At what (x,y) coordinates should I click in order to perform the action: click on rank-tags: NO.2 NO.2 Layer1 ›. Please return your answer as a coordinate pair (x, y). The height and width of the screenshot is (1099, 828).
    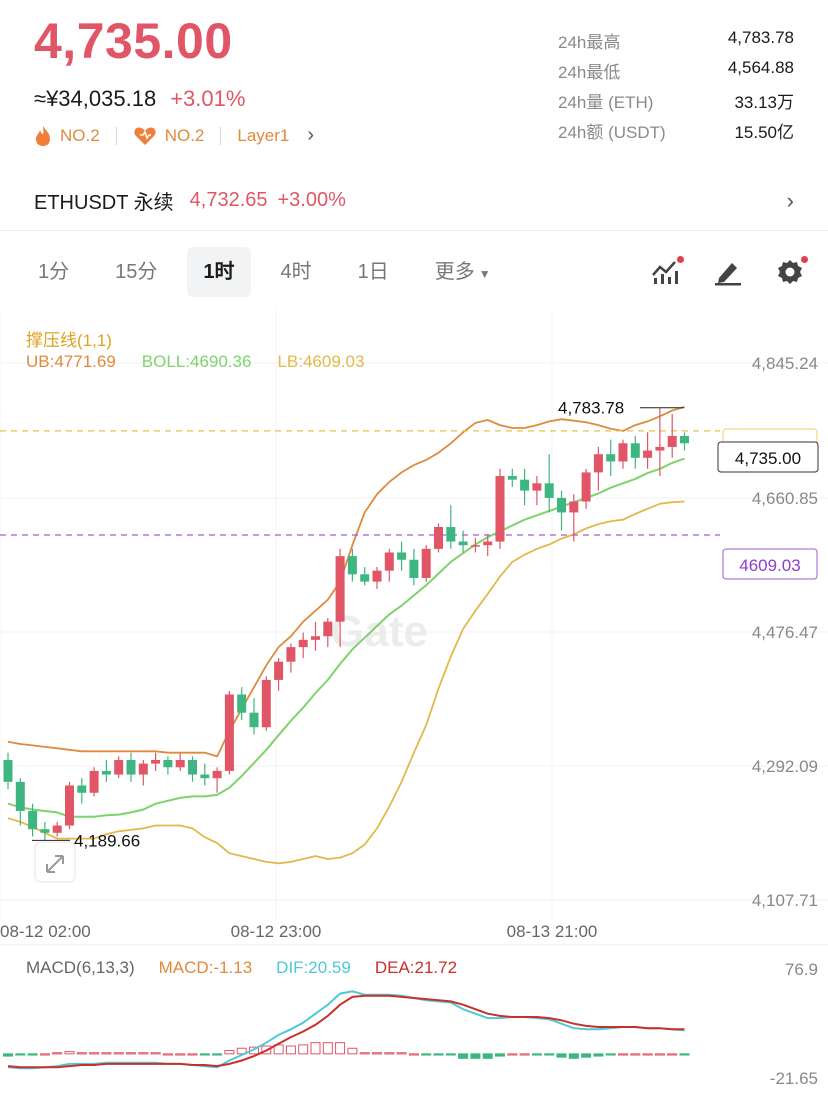
    Looking at the image, I should click on (174, 135).